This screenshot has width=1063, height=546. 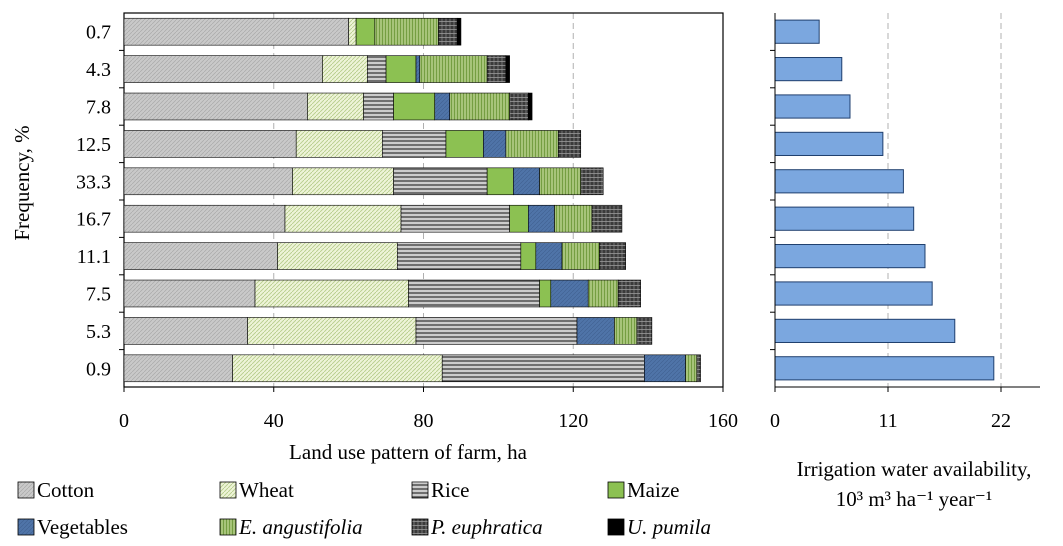 I want to click on right-x-tick-label: 11, so click(x=887, y=421).